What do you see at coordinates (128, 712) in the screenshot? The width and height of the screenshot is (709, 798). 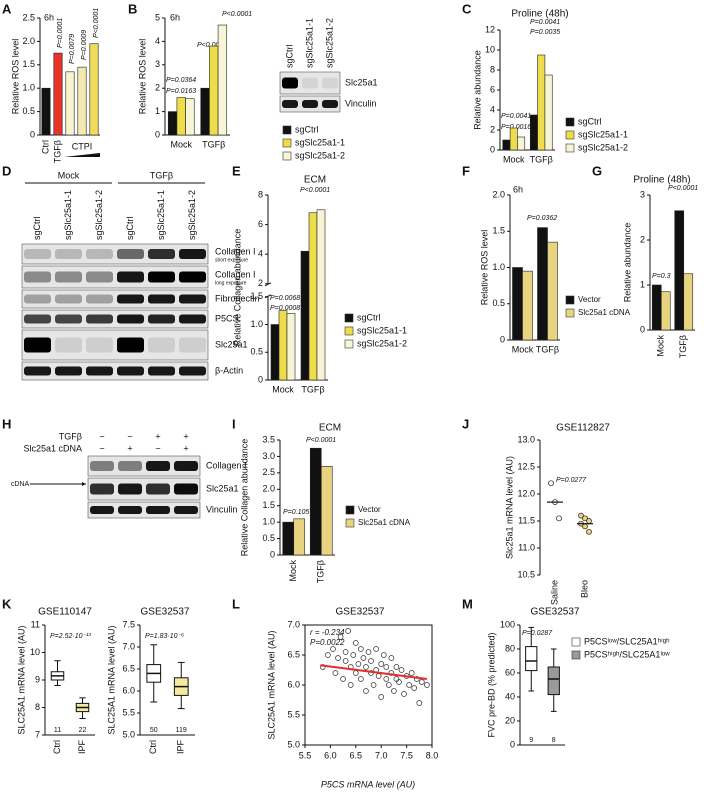 I see `y-tick-label: 5.5` at bounding box center [128, 712].